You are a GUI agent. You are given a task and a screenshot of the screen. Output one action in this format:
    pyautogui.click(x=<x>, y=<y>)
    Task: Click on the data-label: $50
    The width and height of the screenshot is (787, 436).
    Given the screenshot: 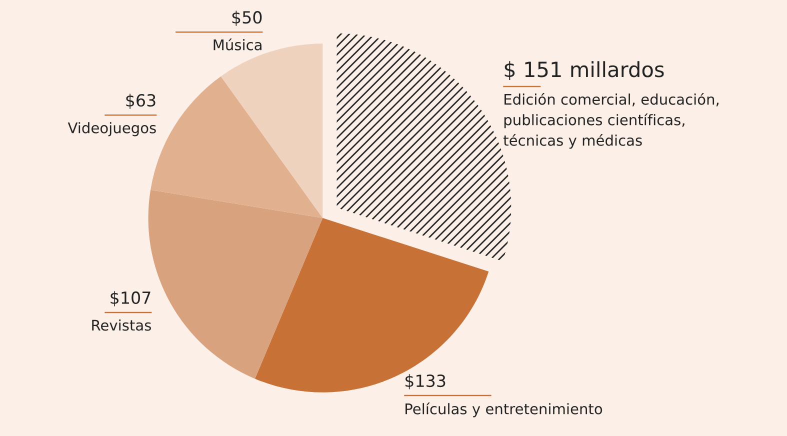 What is the action you would take?
    pyautogui.click(x=247, y=18)
    